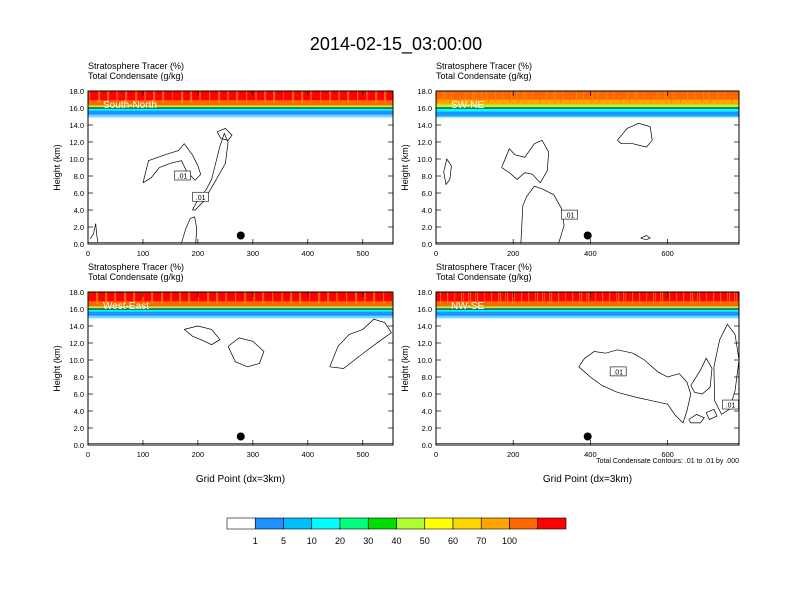 The height and width of the screenshot is (612, 792). What do you see at coordinates (76, 326) in the screenshot?
I see `y-tick-label: 14.0` at bounding box center [76, 326].